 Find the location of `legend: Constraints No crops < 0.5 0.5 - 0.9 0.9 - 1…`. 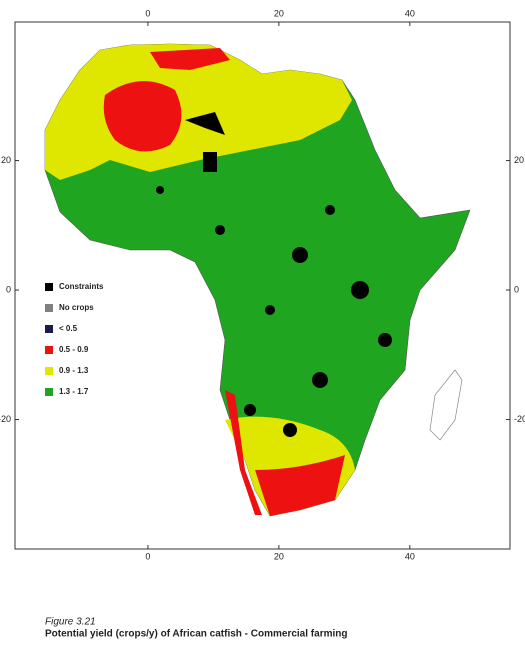

legend: Constraints No crops < 0.5 0.5 - 0.9 0.9 - 1… is located at coordinates (74, 339).